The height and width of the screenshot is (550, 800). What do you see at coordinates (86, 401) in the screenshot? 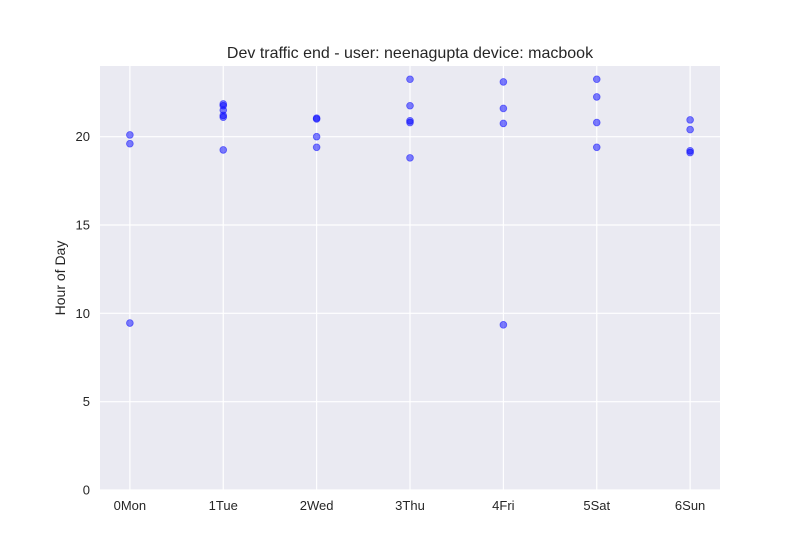
I see `y-tick-label: 5` at bounding box center [86, 401].